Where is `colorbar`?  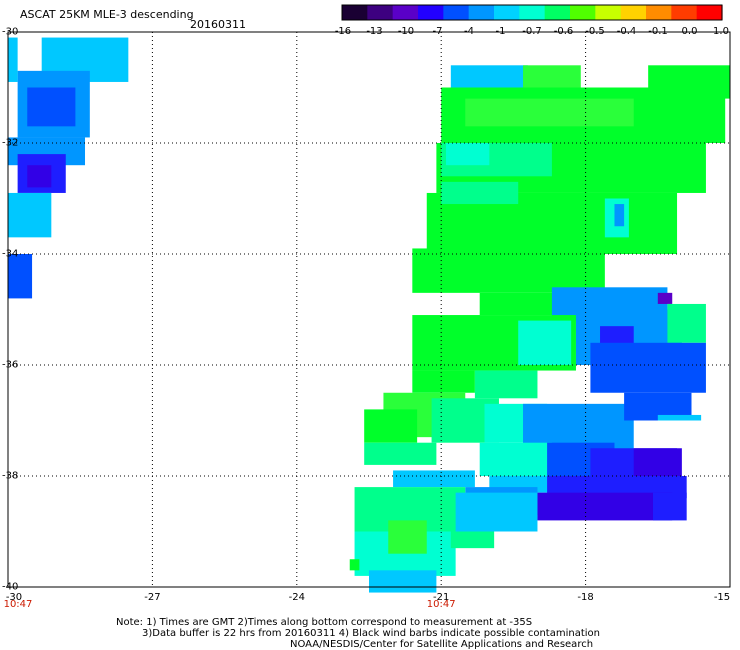
colorbar is located at coordinates (532, 12).